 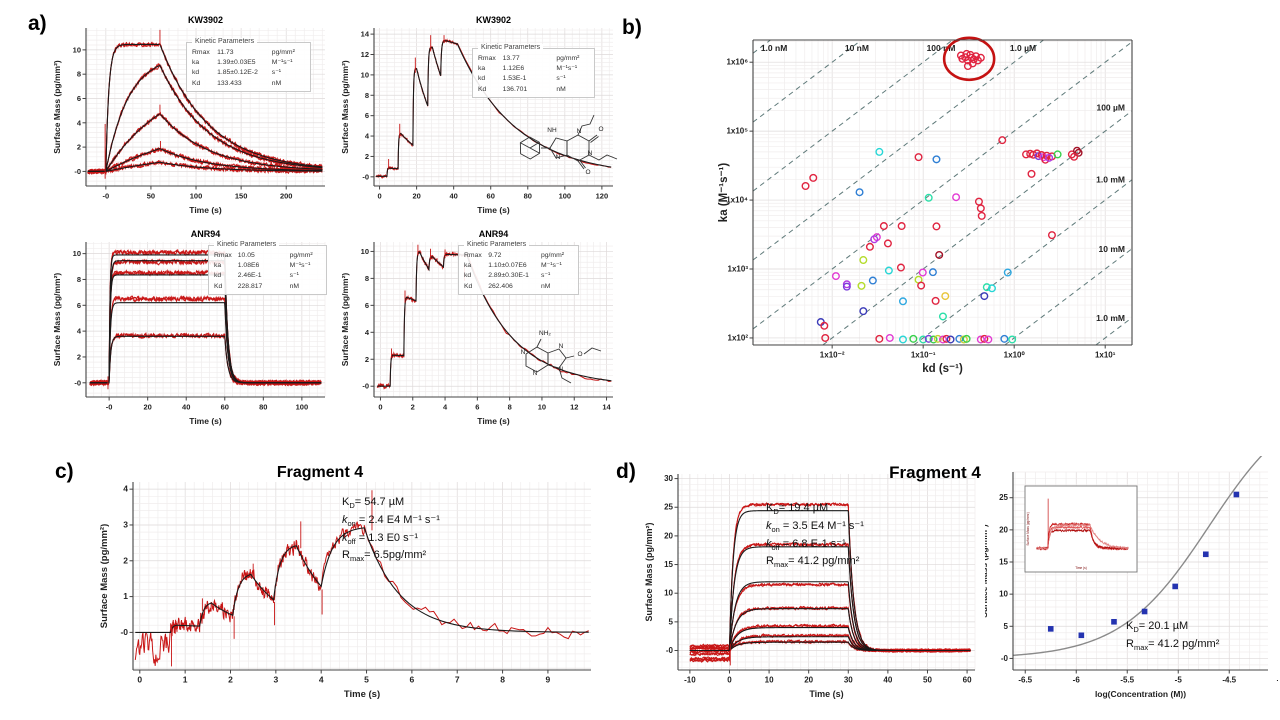 I want to click on kinetic-parameter-ku: pg/mm², so click(x=552, y=255).